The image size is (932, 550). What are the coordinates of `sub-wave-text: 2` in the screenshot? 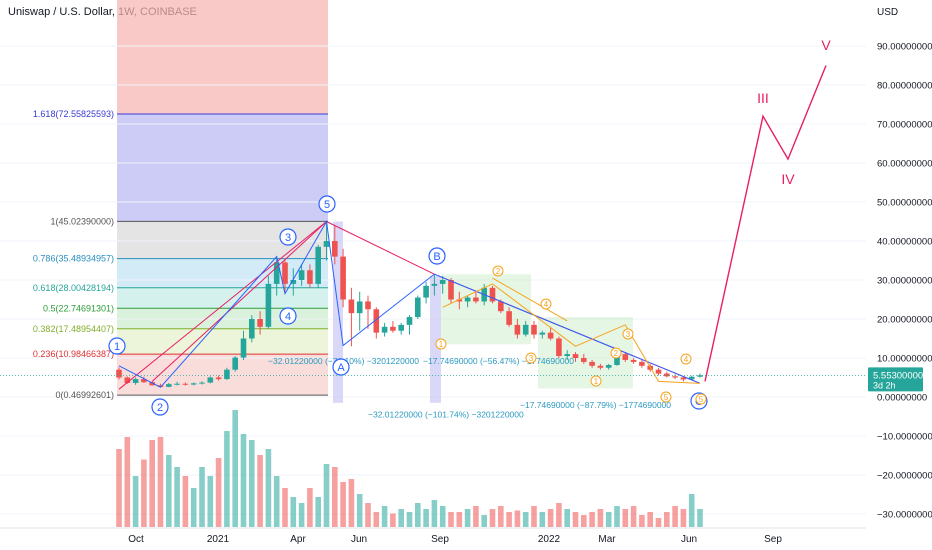 It's located at (616, 353).